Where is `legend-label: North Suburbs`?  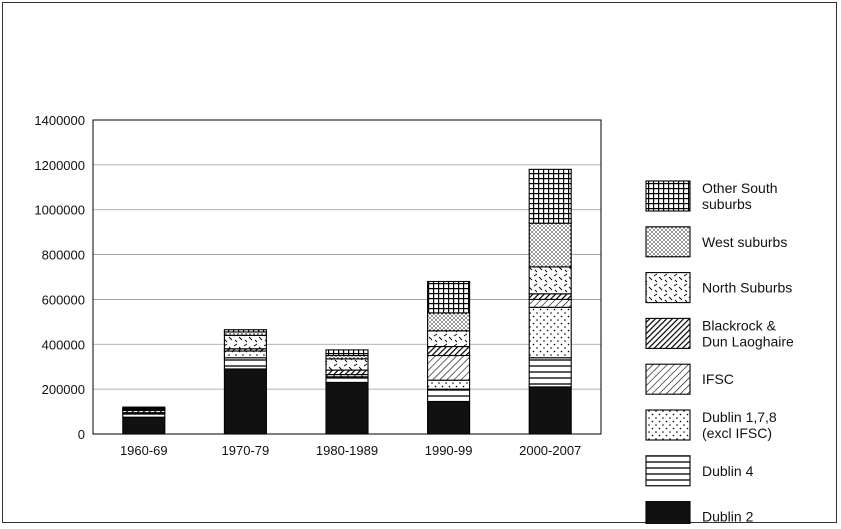
legend-label: North Suburbs is located at coordinates (747, 288).